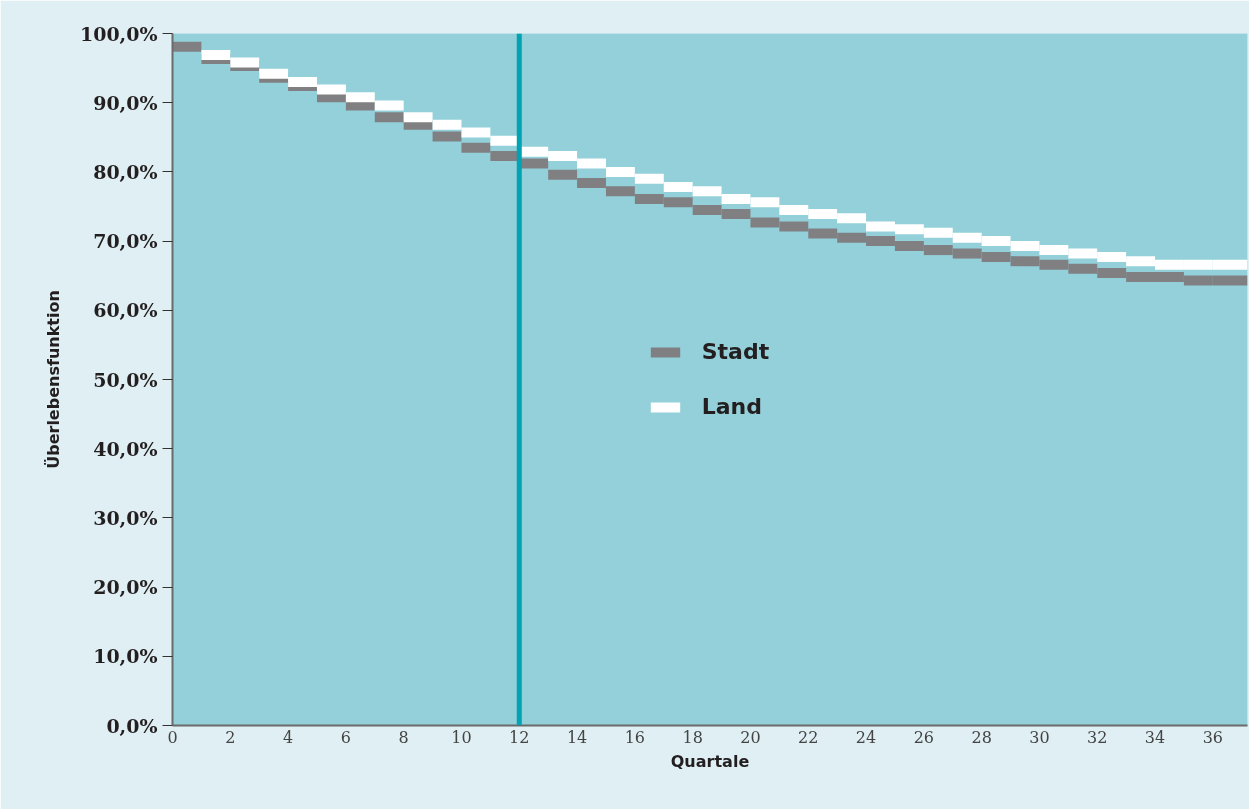  I want to click on y-tick-label: 20,0%, so click(125, 587).